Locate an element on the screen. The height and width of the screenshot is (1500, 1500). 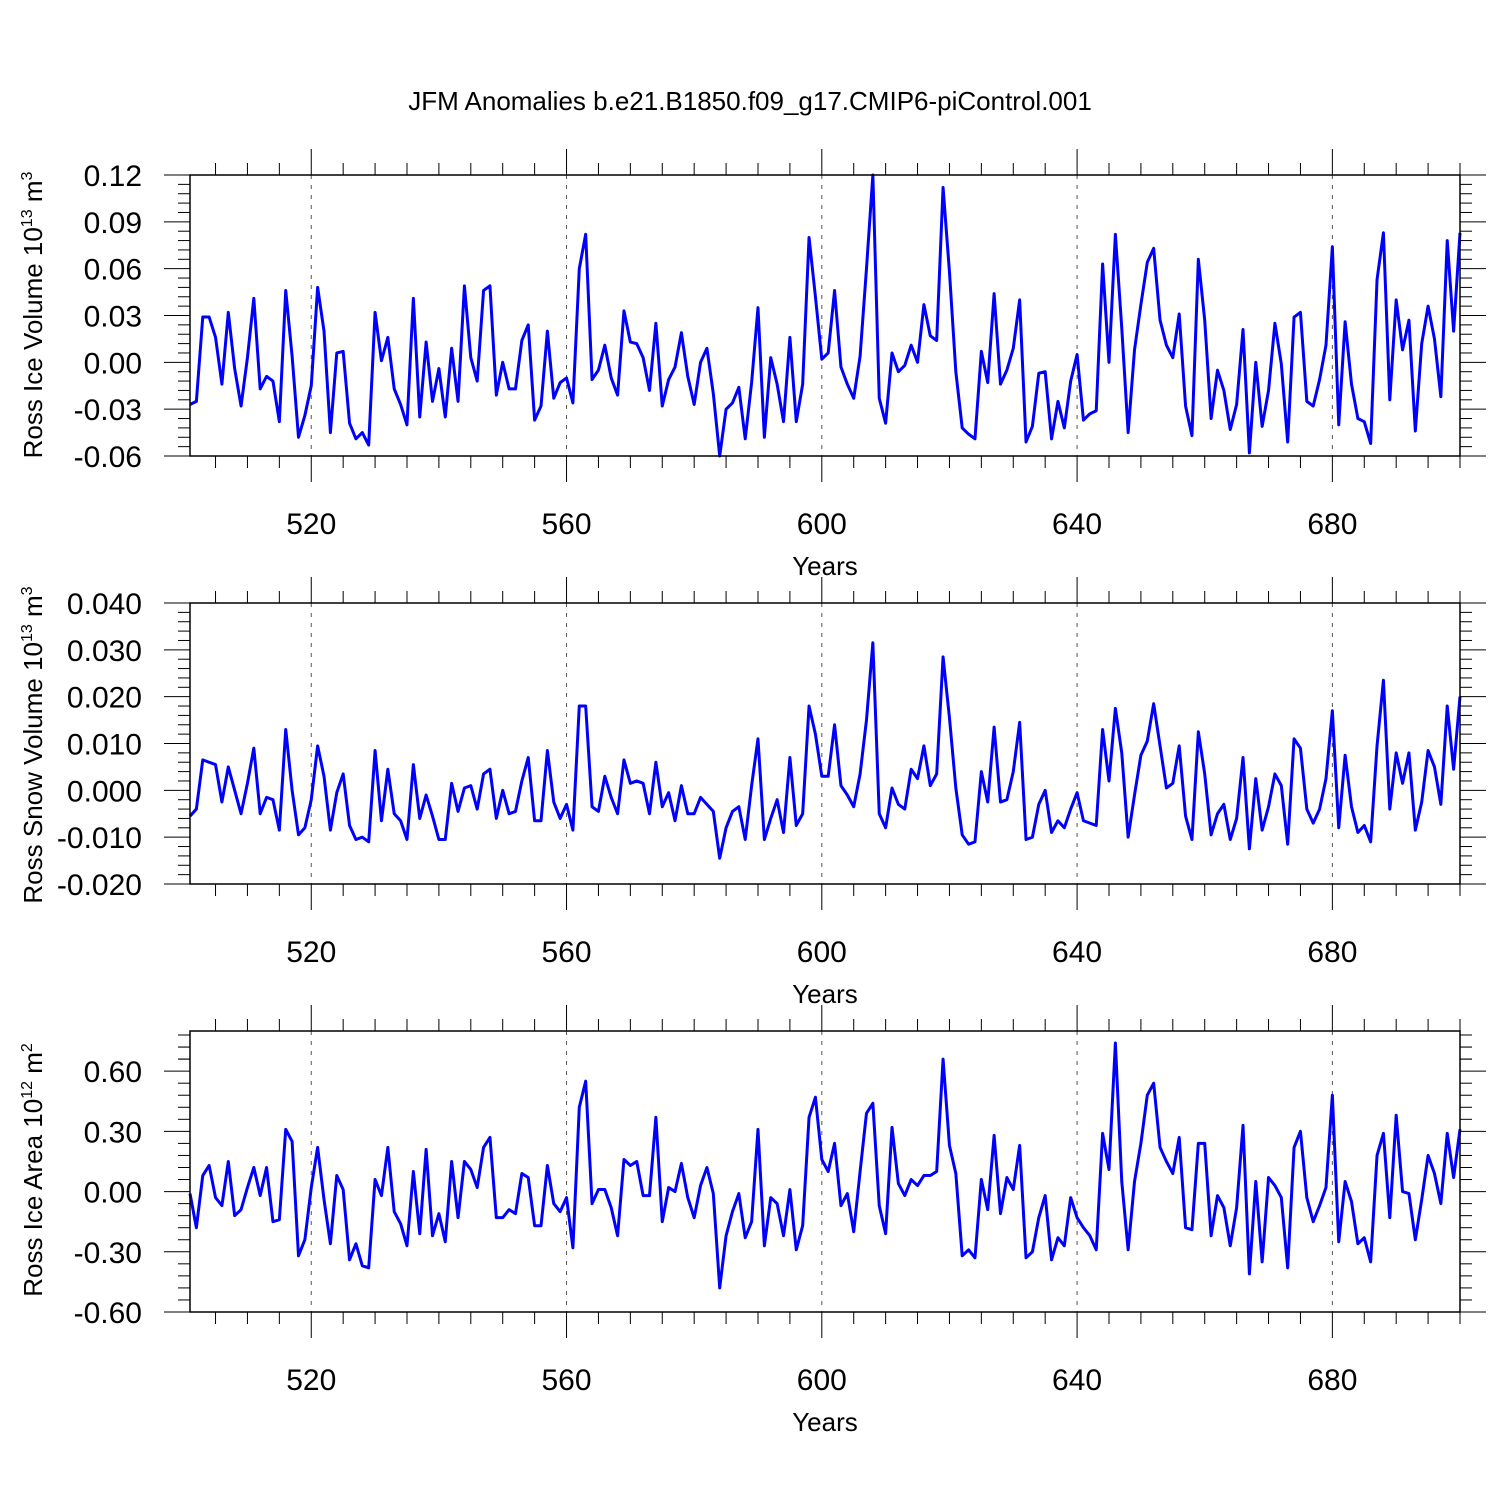
y-axis-title-main: Ross Snow Volume 10 is located at coordinates (33, 773).